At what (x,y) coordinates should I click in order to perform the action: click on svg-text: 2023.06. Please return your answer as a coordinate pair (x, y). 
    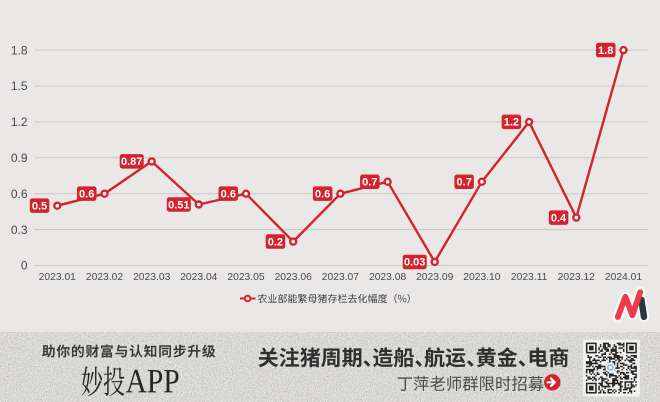
    Looking at the image, I should click on (293, 277).